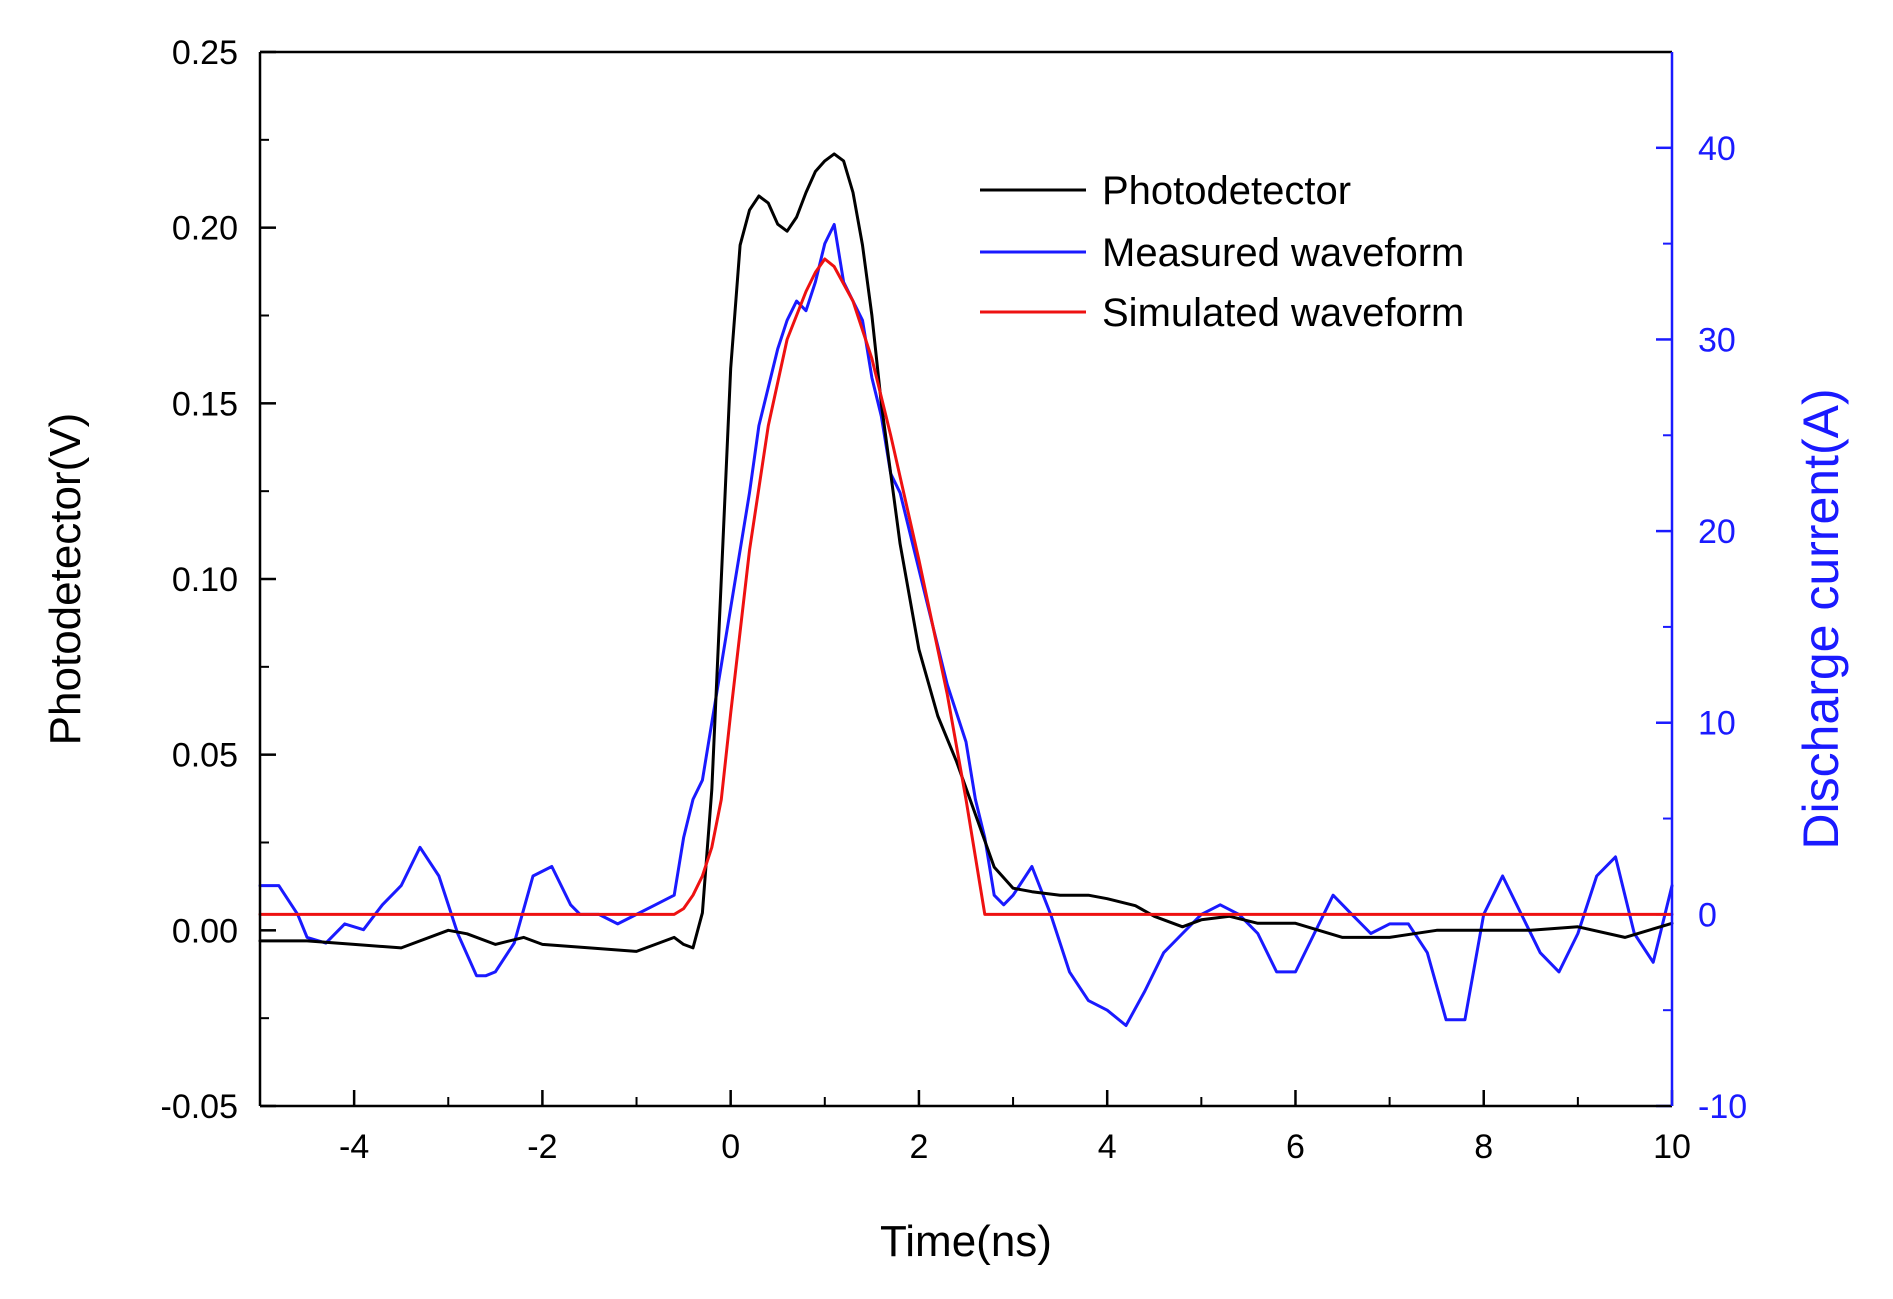 This screenshot has height=1299, width=1893. What do you see at coordinates (205, 53) in the screenshot?
I see `left-y-tick-label: 0.25` at bounding box center [205, 53].